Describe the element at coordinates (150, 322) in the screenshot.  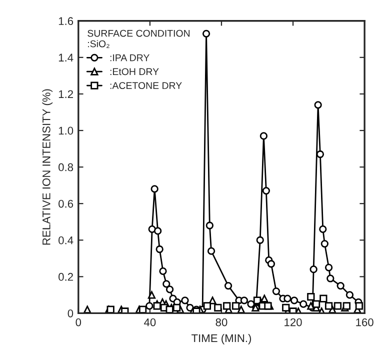
I see `x-tick-label: 40` at that location.